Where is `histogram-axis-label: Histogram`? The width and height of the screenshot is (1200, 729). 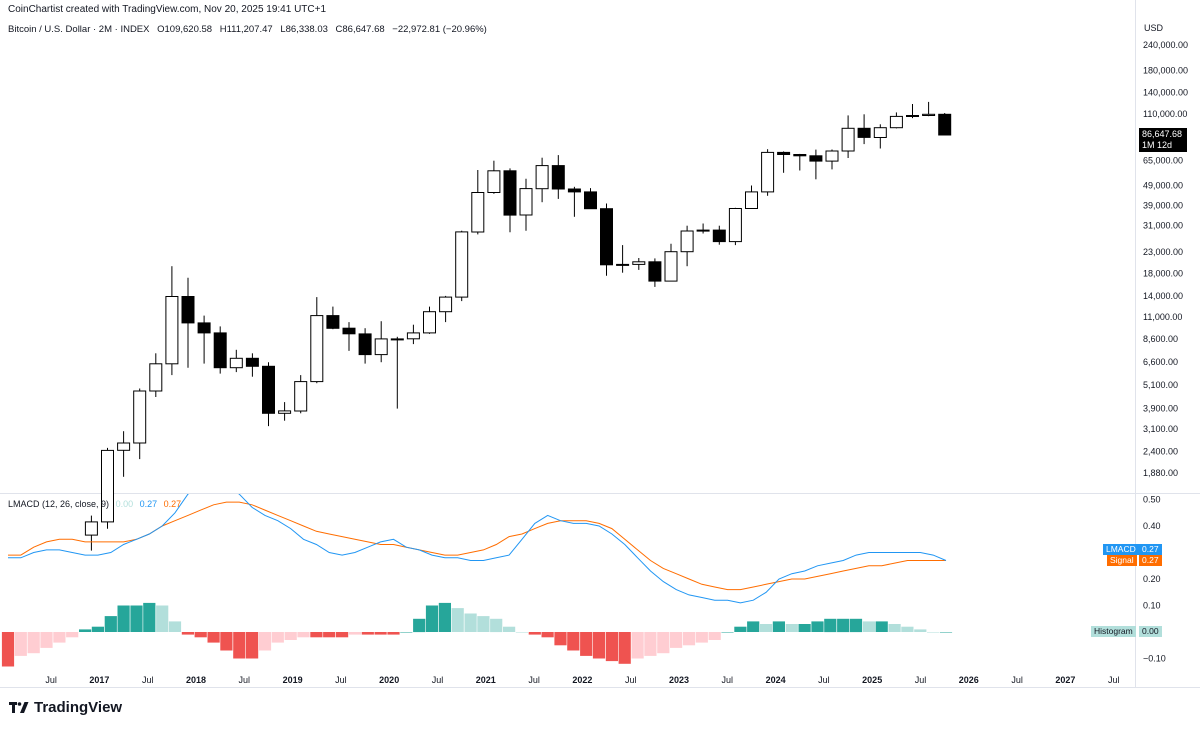 histogram-axis-label: Histogram is located at coordinates (1113, 631).